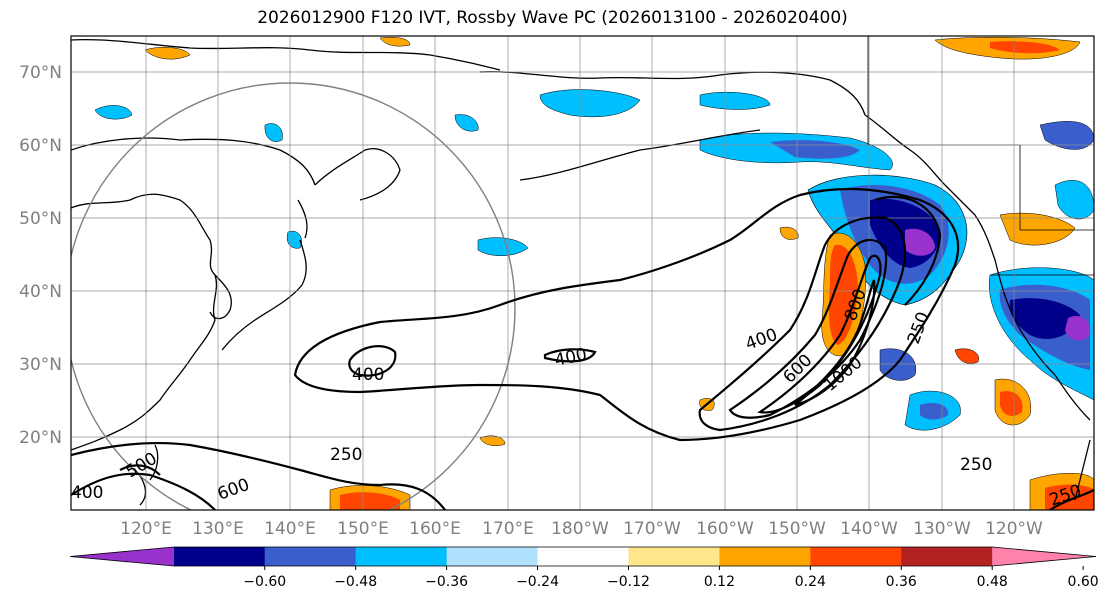 The width and height of the screenshot is (1105, 604). What do you see at coordinates (122, 556) in the screenshot?
I see `colorbar-extension-low` at bounding box center [122, 556].